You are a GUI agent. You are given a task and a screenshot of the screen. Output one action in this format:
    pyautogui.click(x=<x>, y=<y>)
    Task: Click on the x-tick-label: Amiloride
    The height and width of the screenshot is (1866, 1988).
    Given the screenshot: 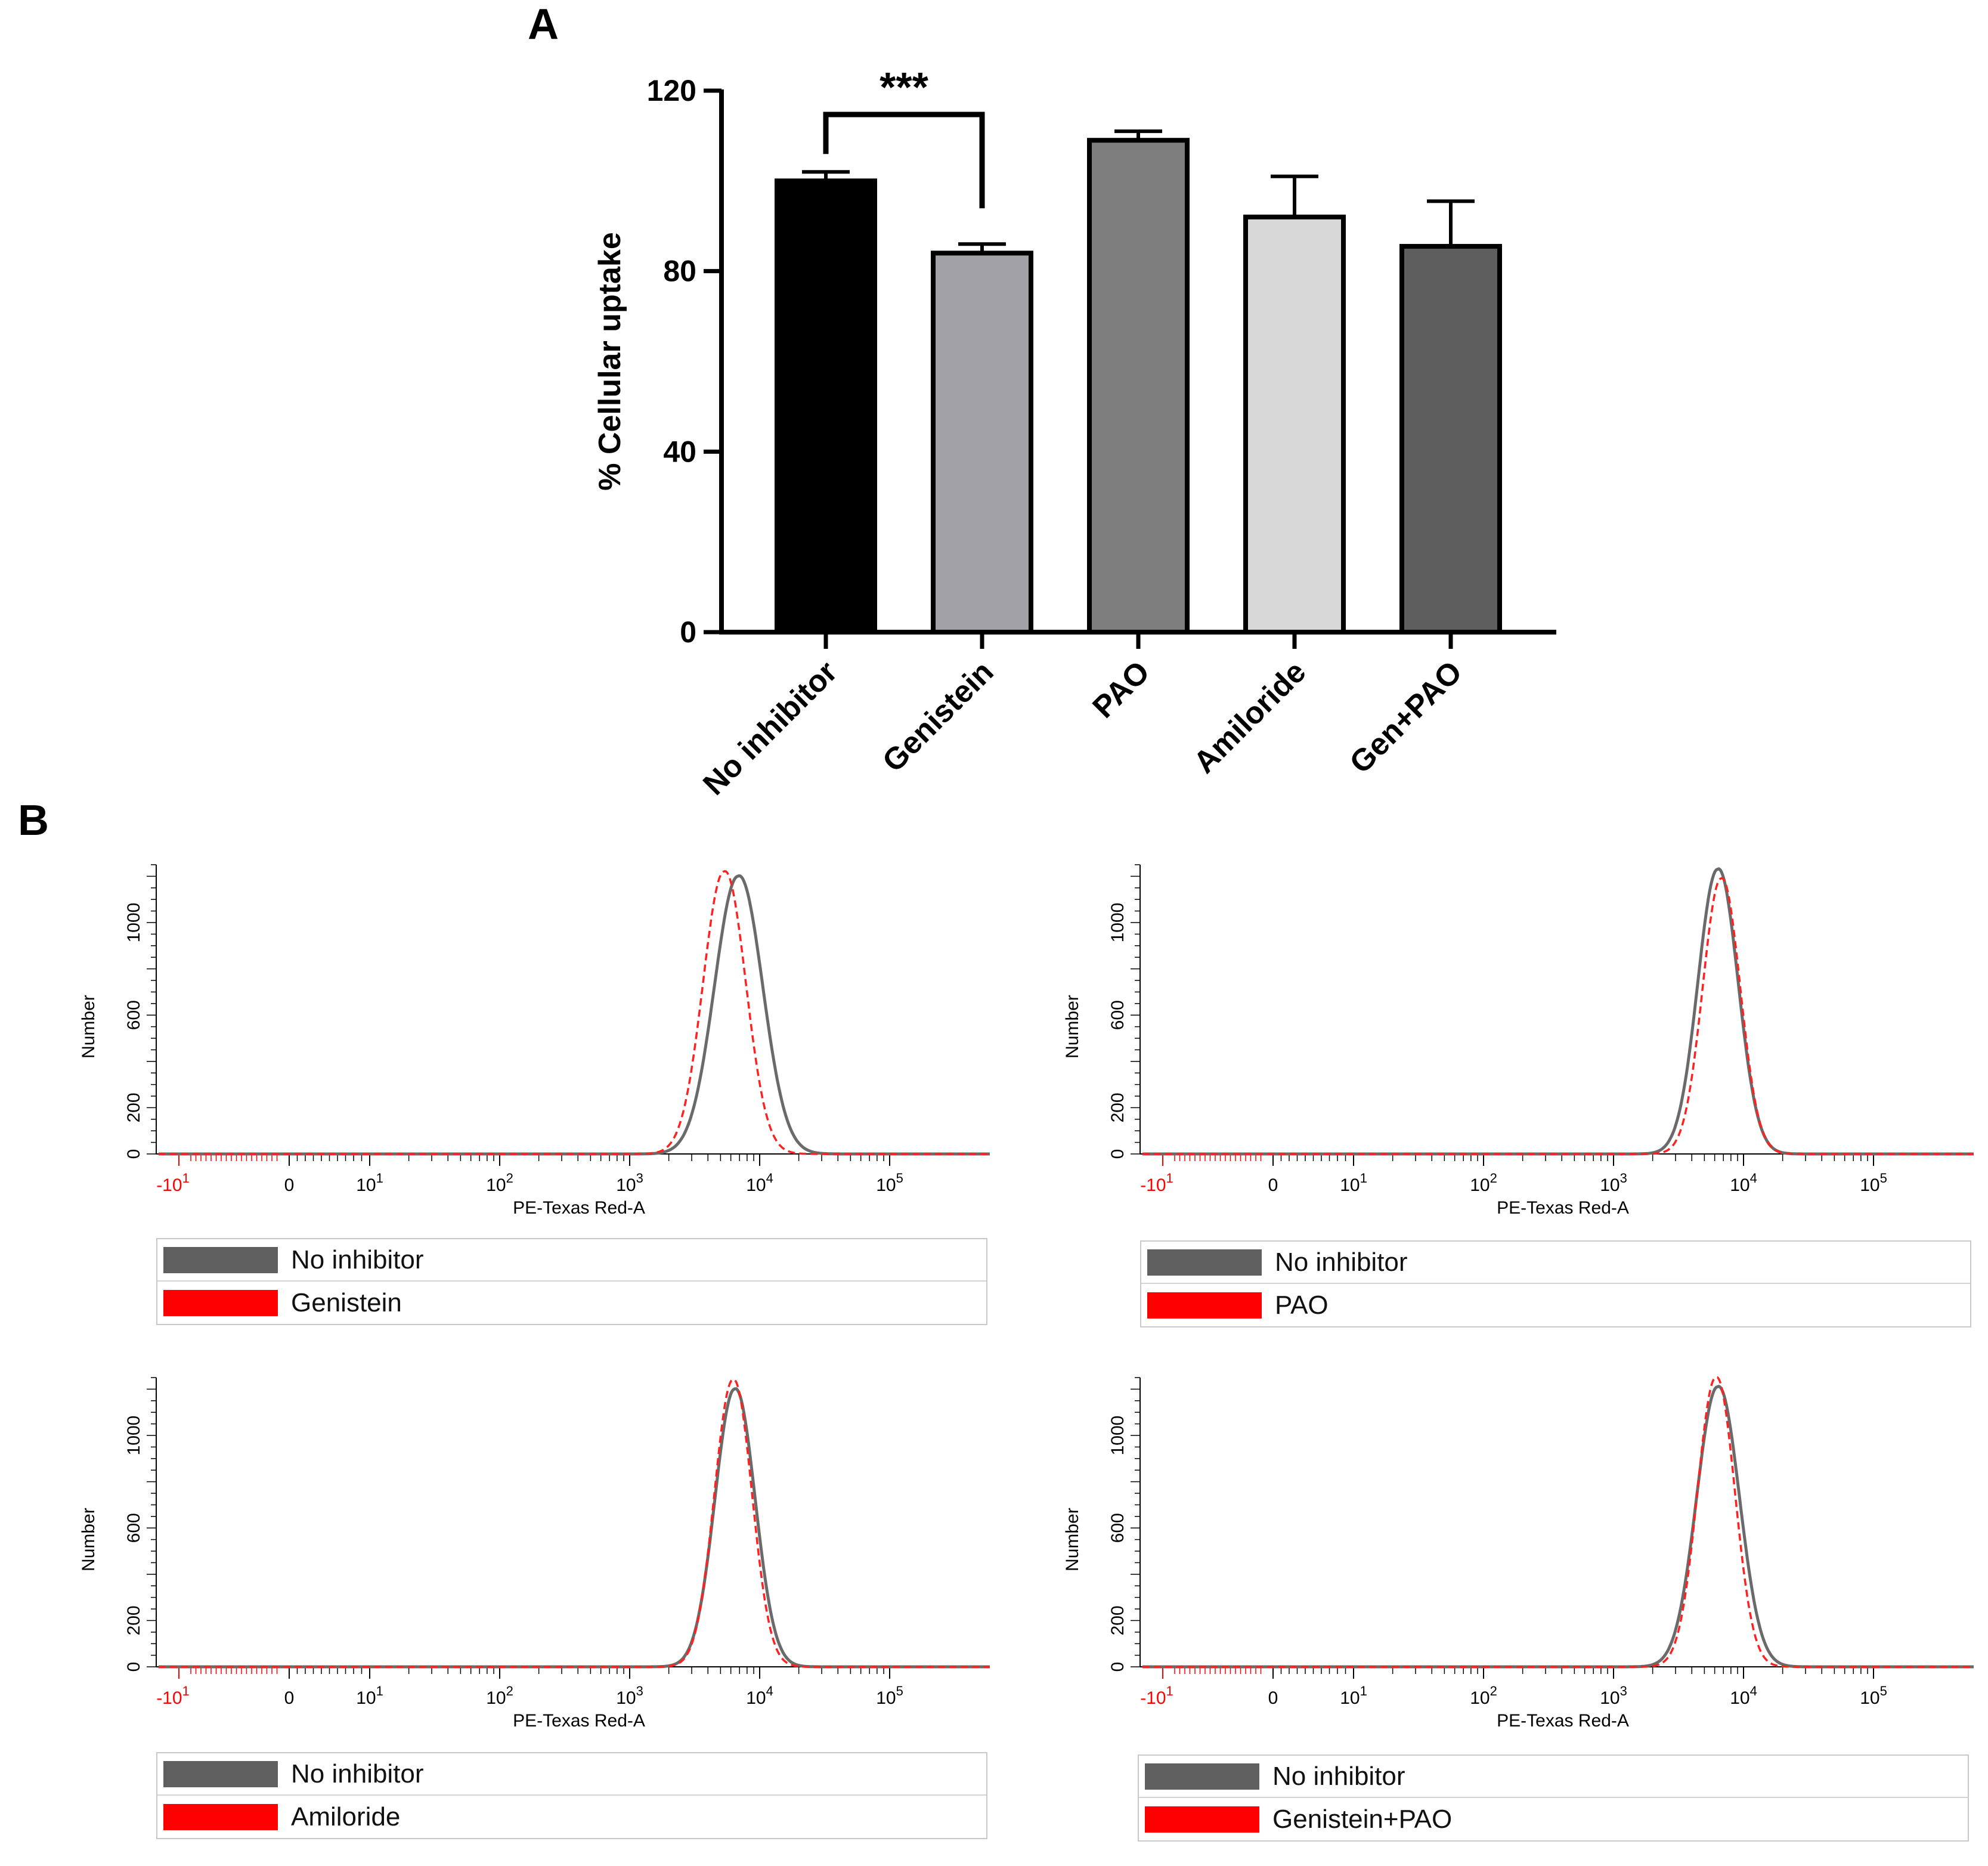 What is the action you would take?
    pyautogui.click(x=1250, y=717)
    